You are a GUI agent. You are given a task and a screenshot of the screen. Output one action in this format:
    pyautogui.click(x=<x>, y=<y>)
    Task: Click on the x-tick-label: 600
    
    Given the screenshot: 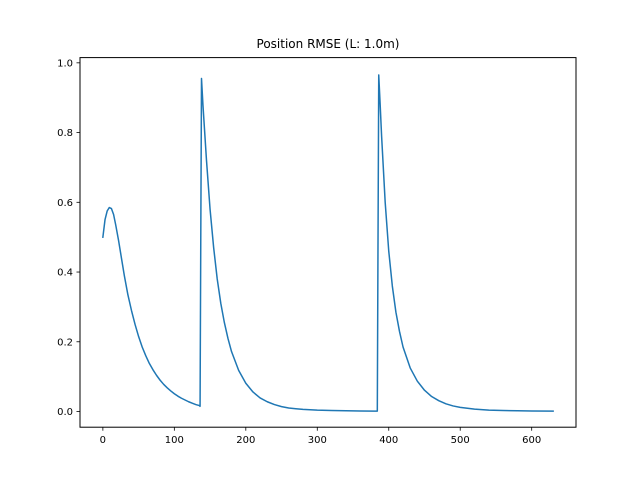 What is the action you would take?
    pyautogui.click(x=531, y=440)
    